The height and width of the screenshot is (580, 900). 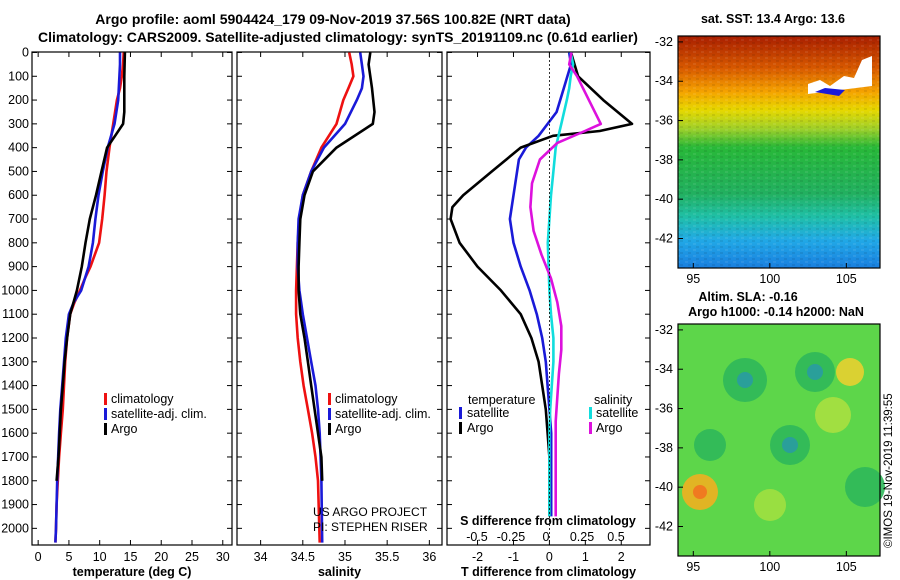 I want to click on series-s-satellite, so click(x=560, y=284).